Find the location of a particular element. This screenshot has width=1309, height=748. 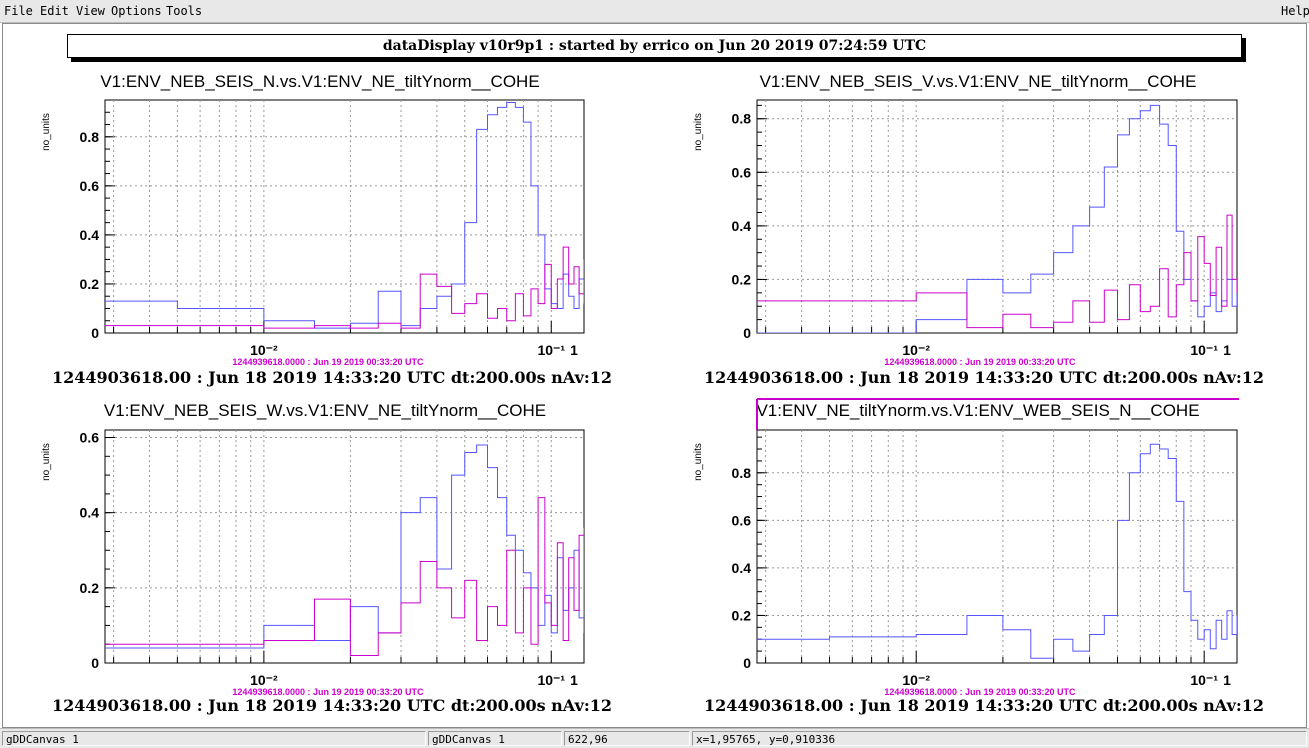

status-cell-canvas: gDDCanvas_1 is located at coordinates (495, 738).